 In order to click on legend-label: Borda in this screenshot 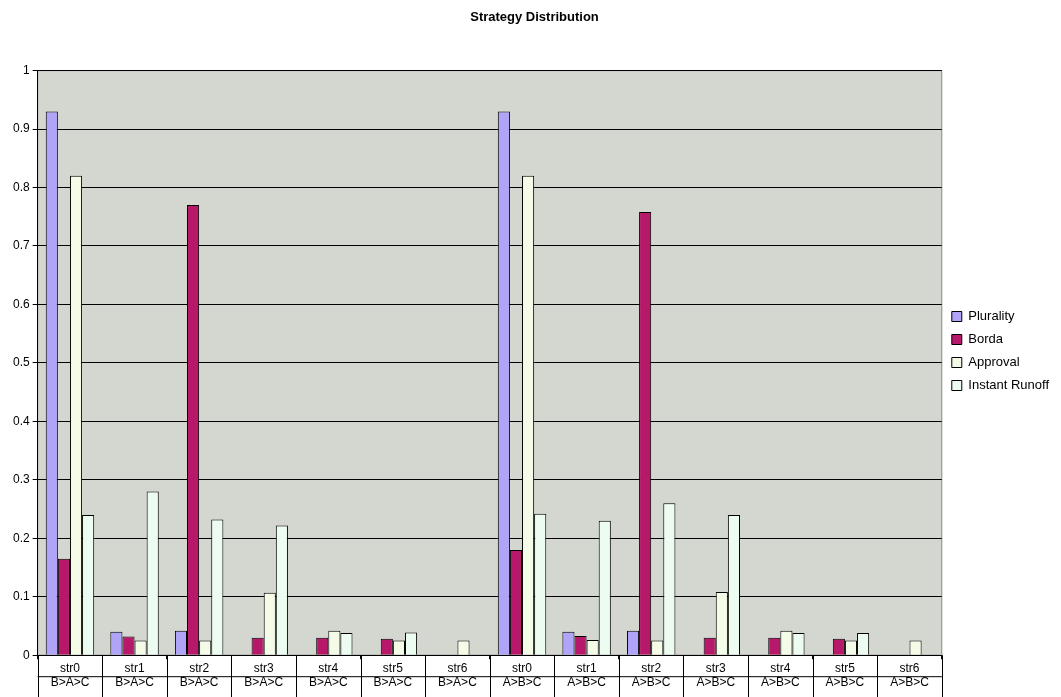, I will do `click(986, 339)`.